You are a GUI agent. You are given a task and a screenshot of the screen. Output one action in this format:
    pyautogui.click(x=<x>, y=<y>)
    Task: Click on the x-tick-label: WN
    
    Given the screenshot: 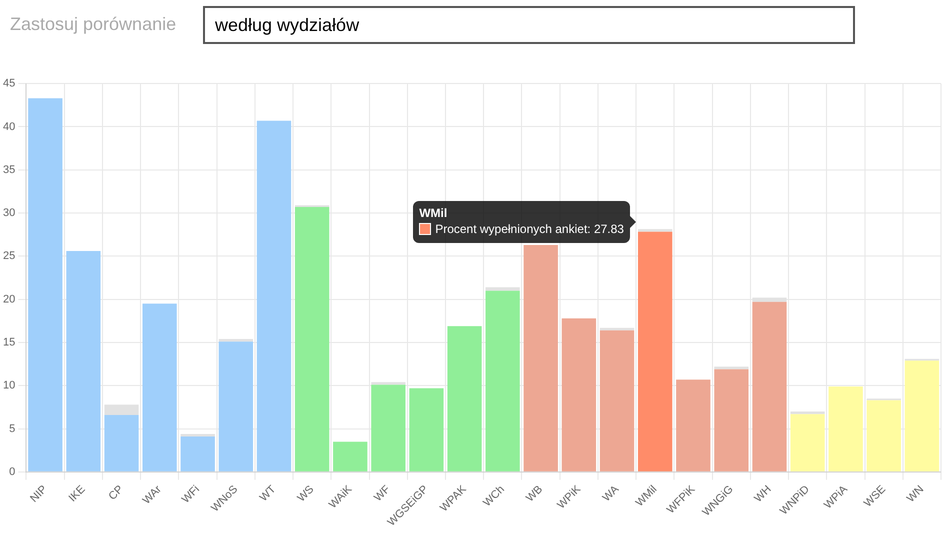 What is the action you would take?
    pyautogui.click(x=915, y=494)
    